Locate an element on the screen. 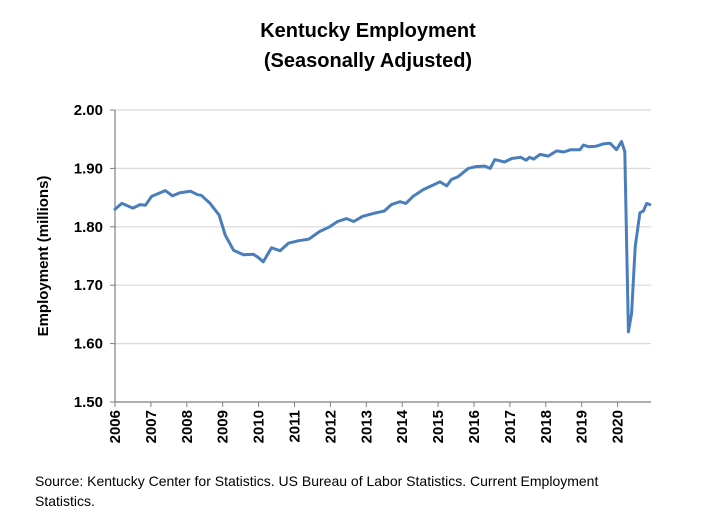 Image resolution: width=723 pixels, height=528 pixels. x-tick-label: 2020 is located at coordinates (618, 426).